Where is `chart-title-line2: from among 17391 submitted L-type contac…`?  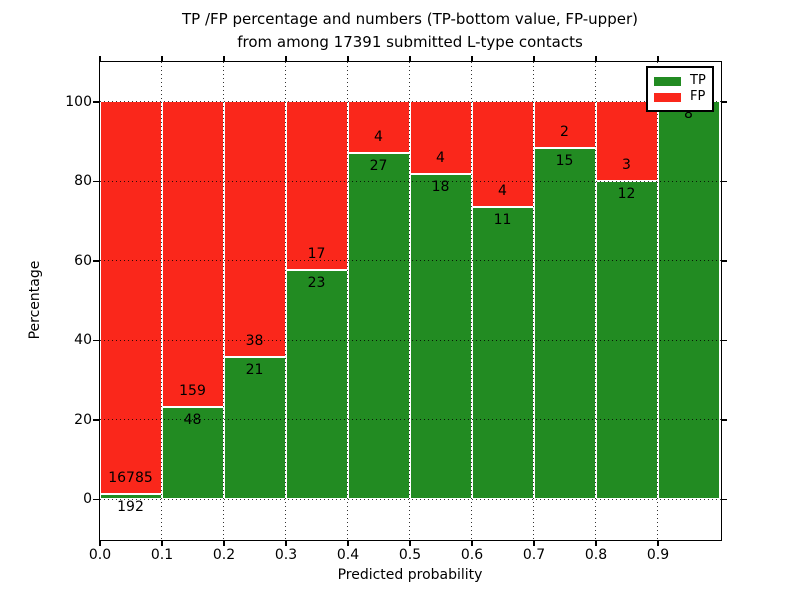 chart-title-line2: from among 17391 submitted L-type contac… is located at coordinates (410, 42).